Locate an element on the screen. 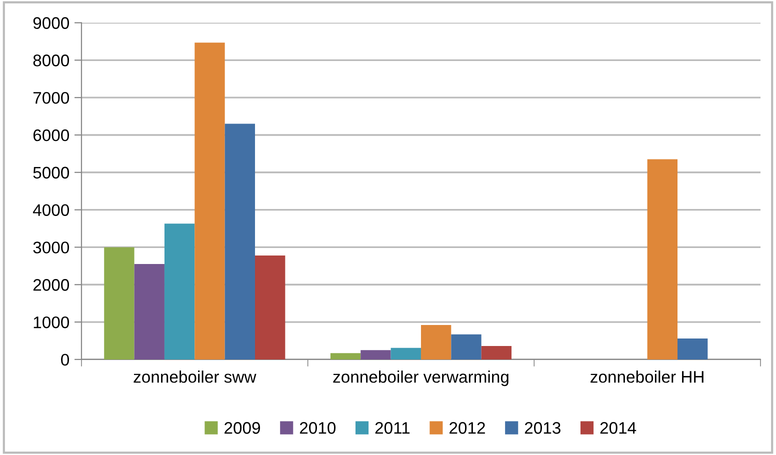  y-tick-label: 8000 is located at coordinates (51, 60).